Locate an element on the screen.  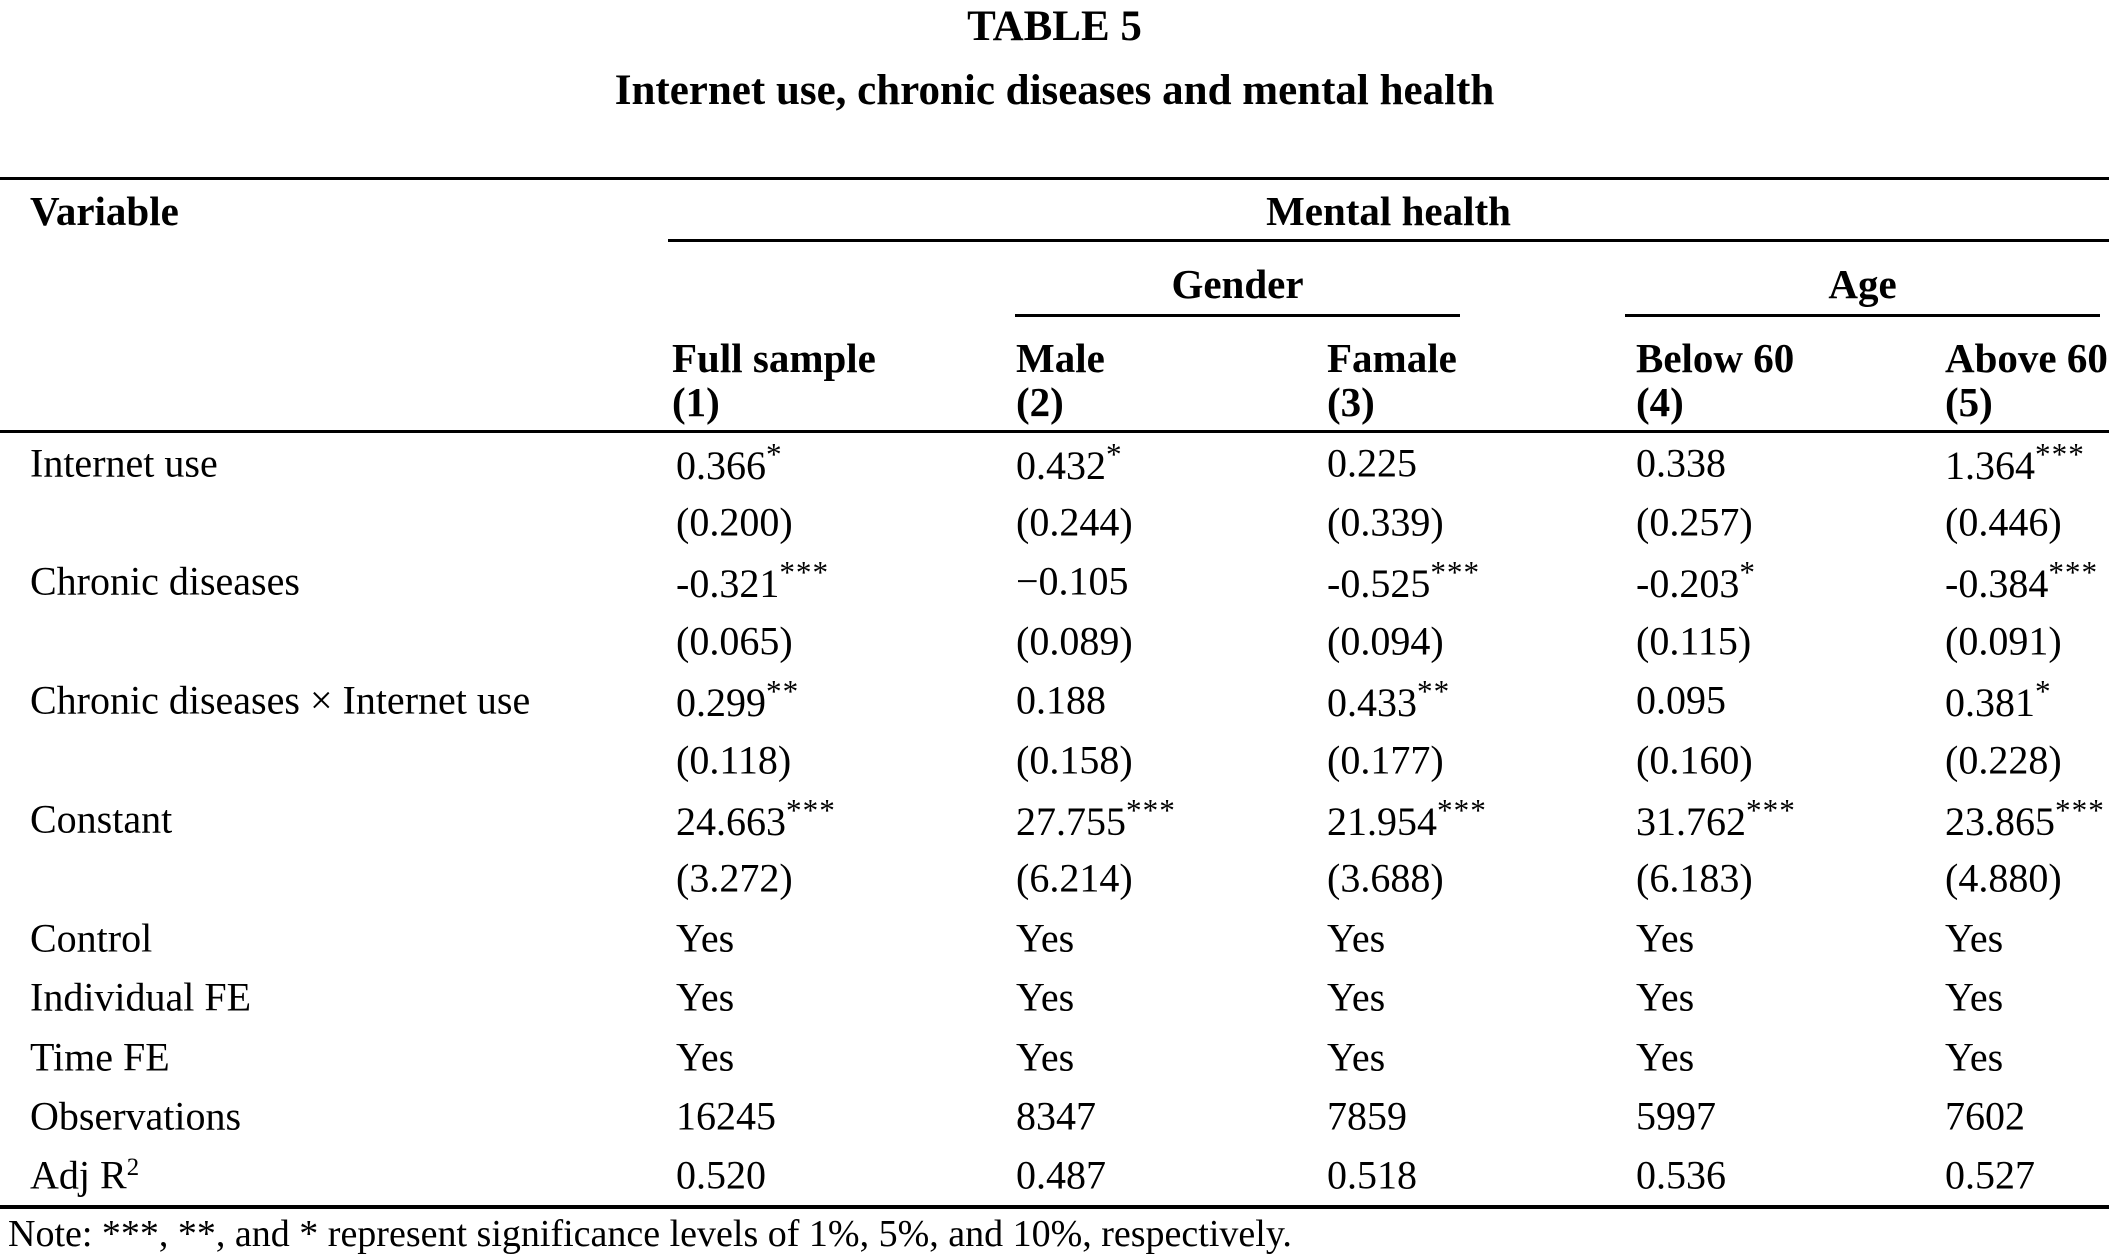
table-cell: 0.299** is located at coordinates (738, 700).